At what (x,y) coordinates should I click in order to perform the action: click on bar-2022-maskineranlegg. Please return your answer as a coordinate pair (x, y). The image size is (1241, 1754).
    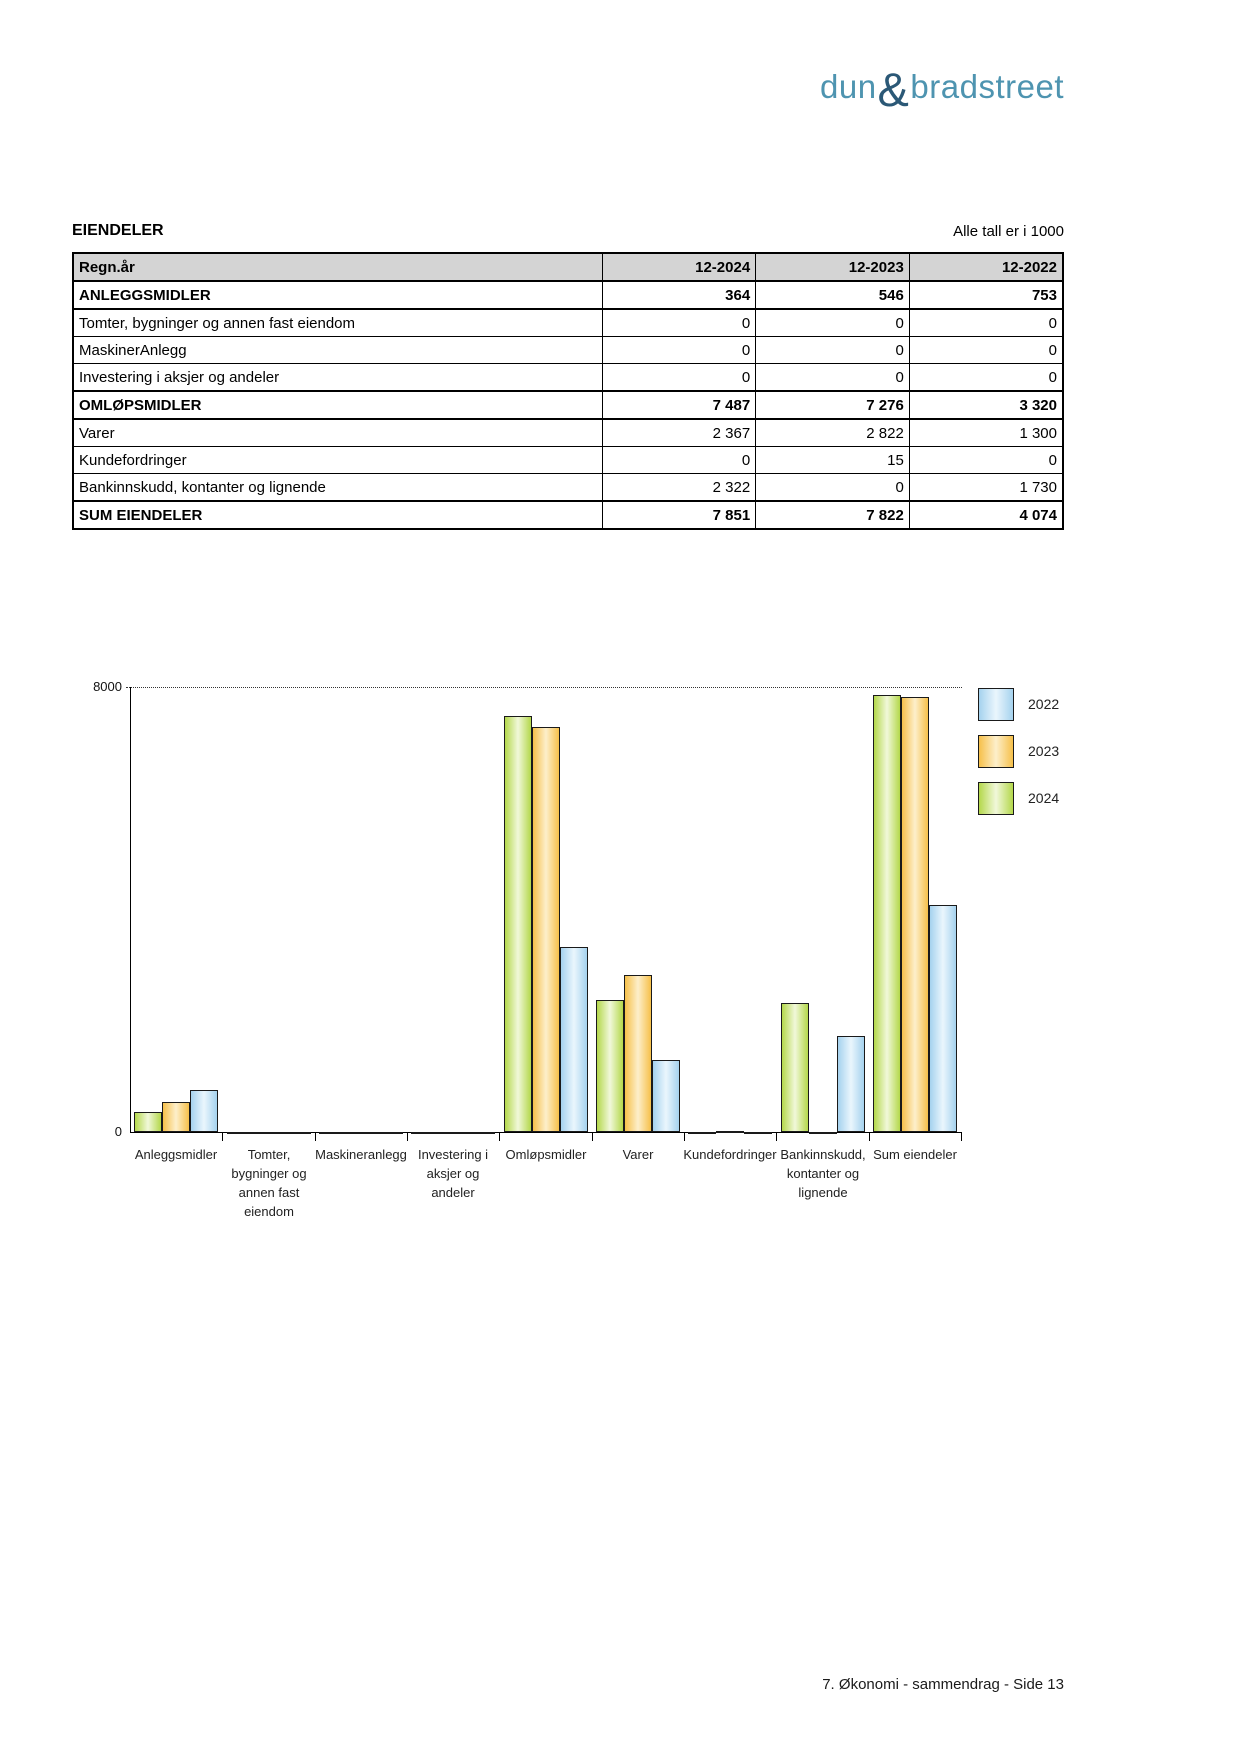
    Looking at the image, I should click on (389, 1133).